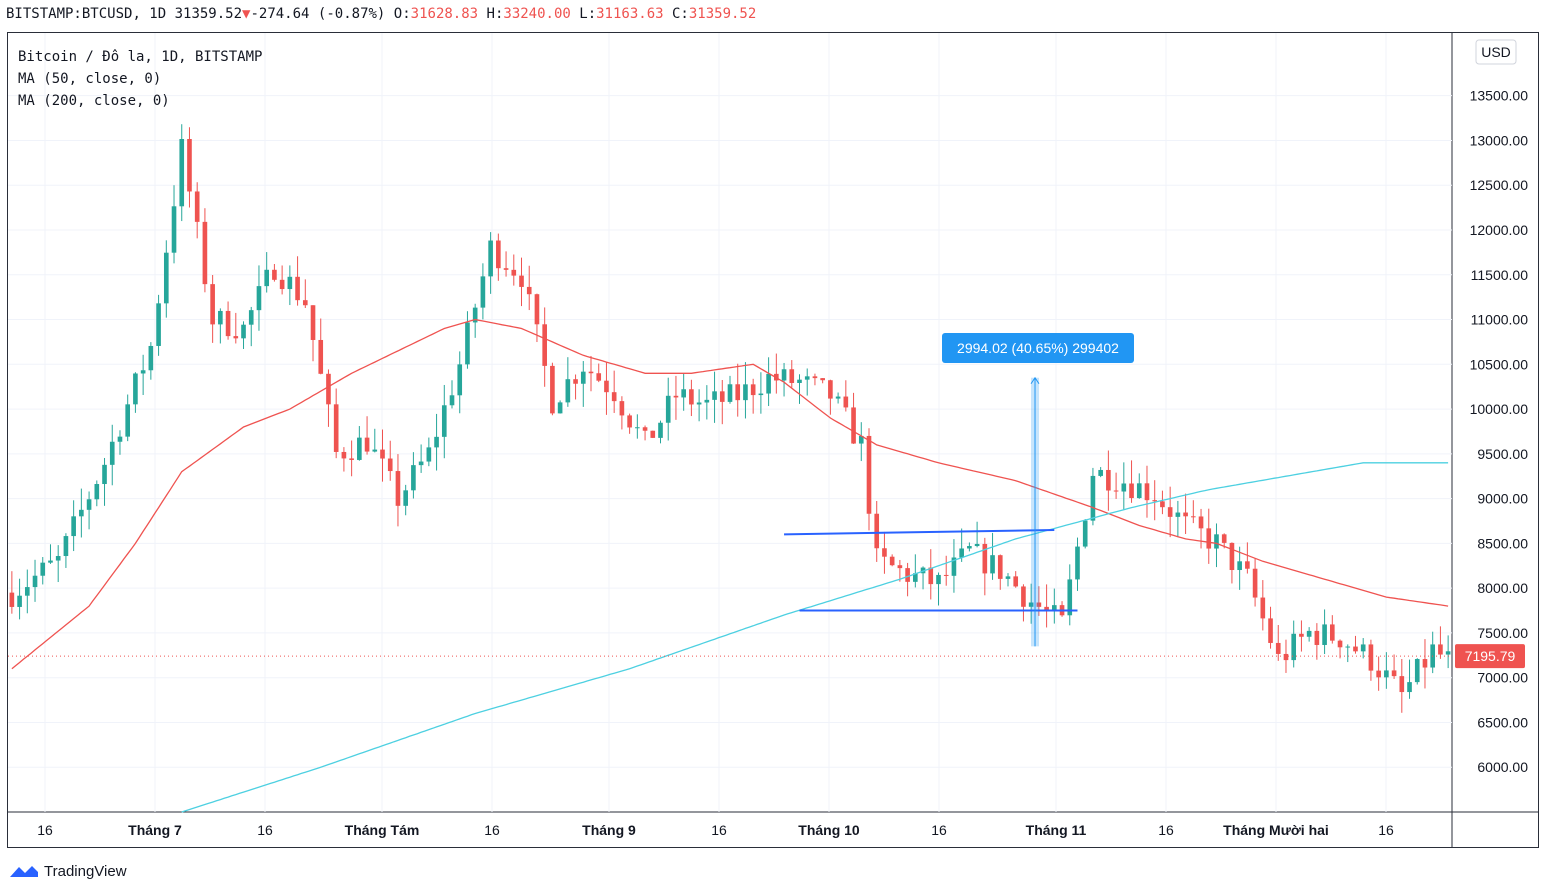  What do you see at coordinates (140, 57) in the screenshot?
I see `legend-symbol: Bitcoin / Đô la, 1D, BITSTAMP` at bounding box center [140, 57].